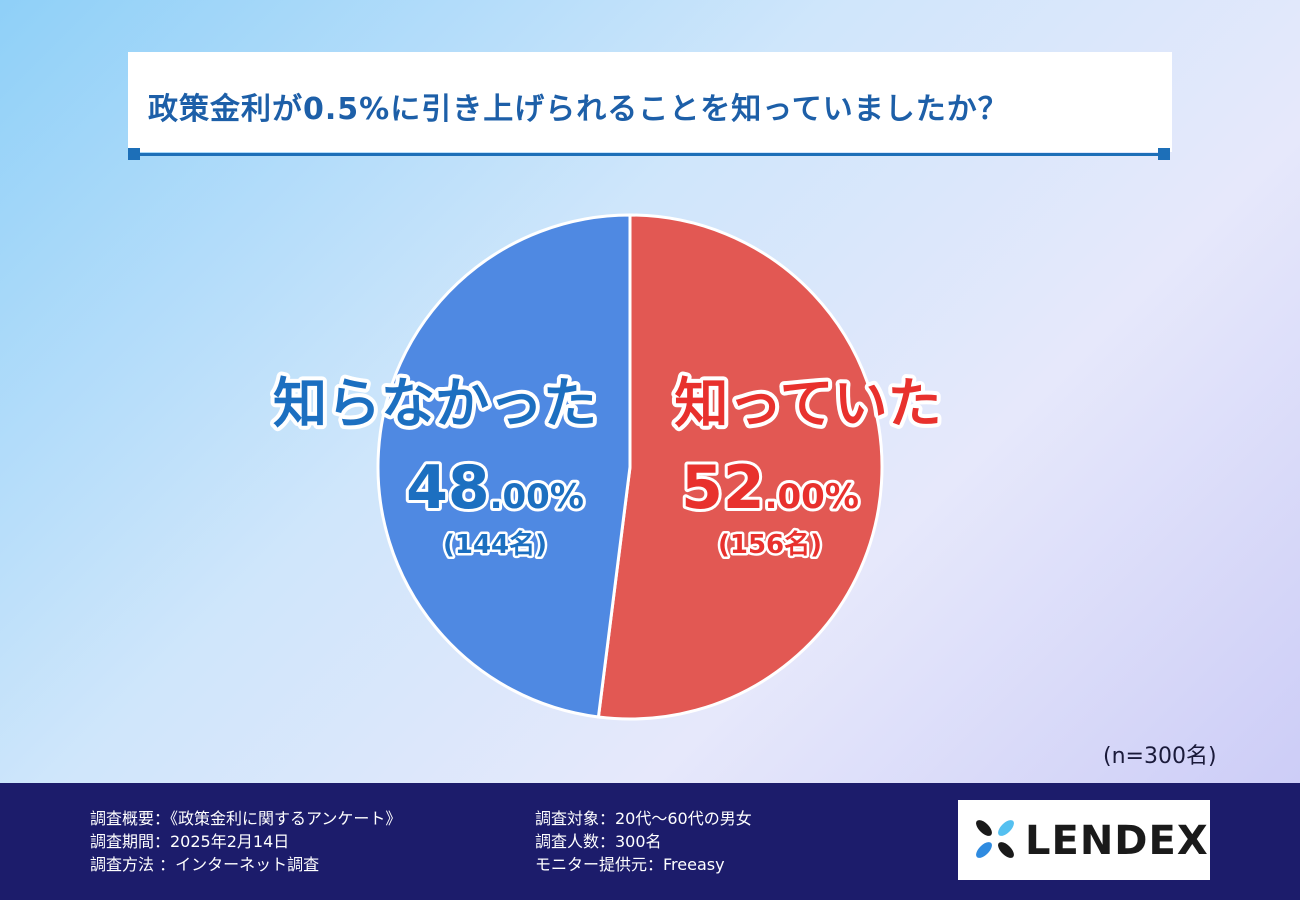 Image resolution: width=1300 pixels, height=900 pixels. What do you see at coordinates (495, 488) in the screenshot?
I see `slice-percent-2: 48.00%` at bounding box center [495, 488].